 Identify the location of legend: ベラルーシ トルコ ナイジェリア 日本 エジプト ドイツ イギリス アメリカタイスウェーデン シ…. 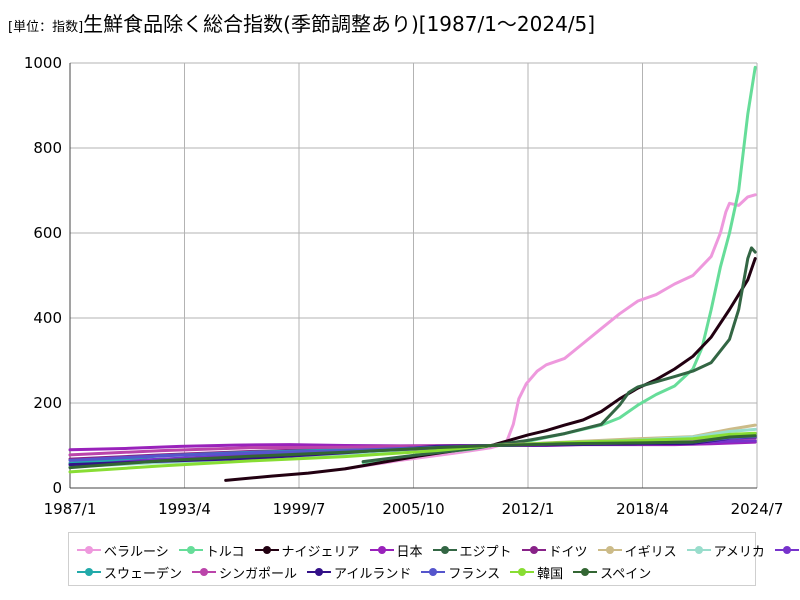
(433, 559).